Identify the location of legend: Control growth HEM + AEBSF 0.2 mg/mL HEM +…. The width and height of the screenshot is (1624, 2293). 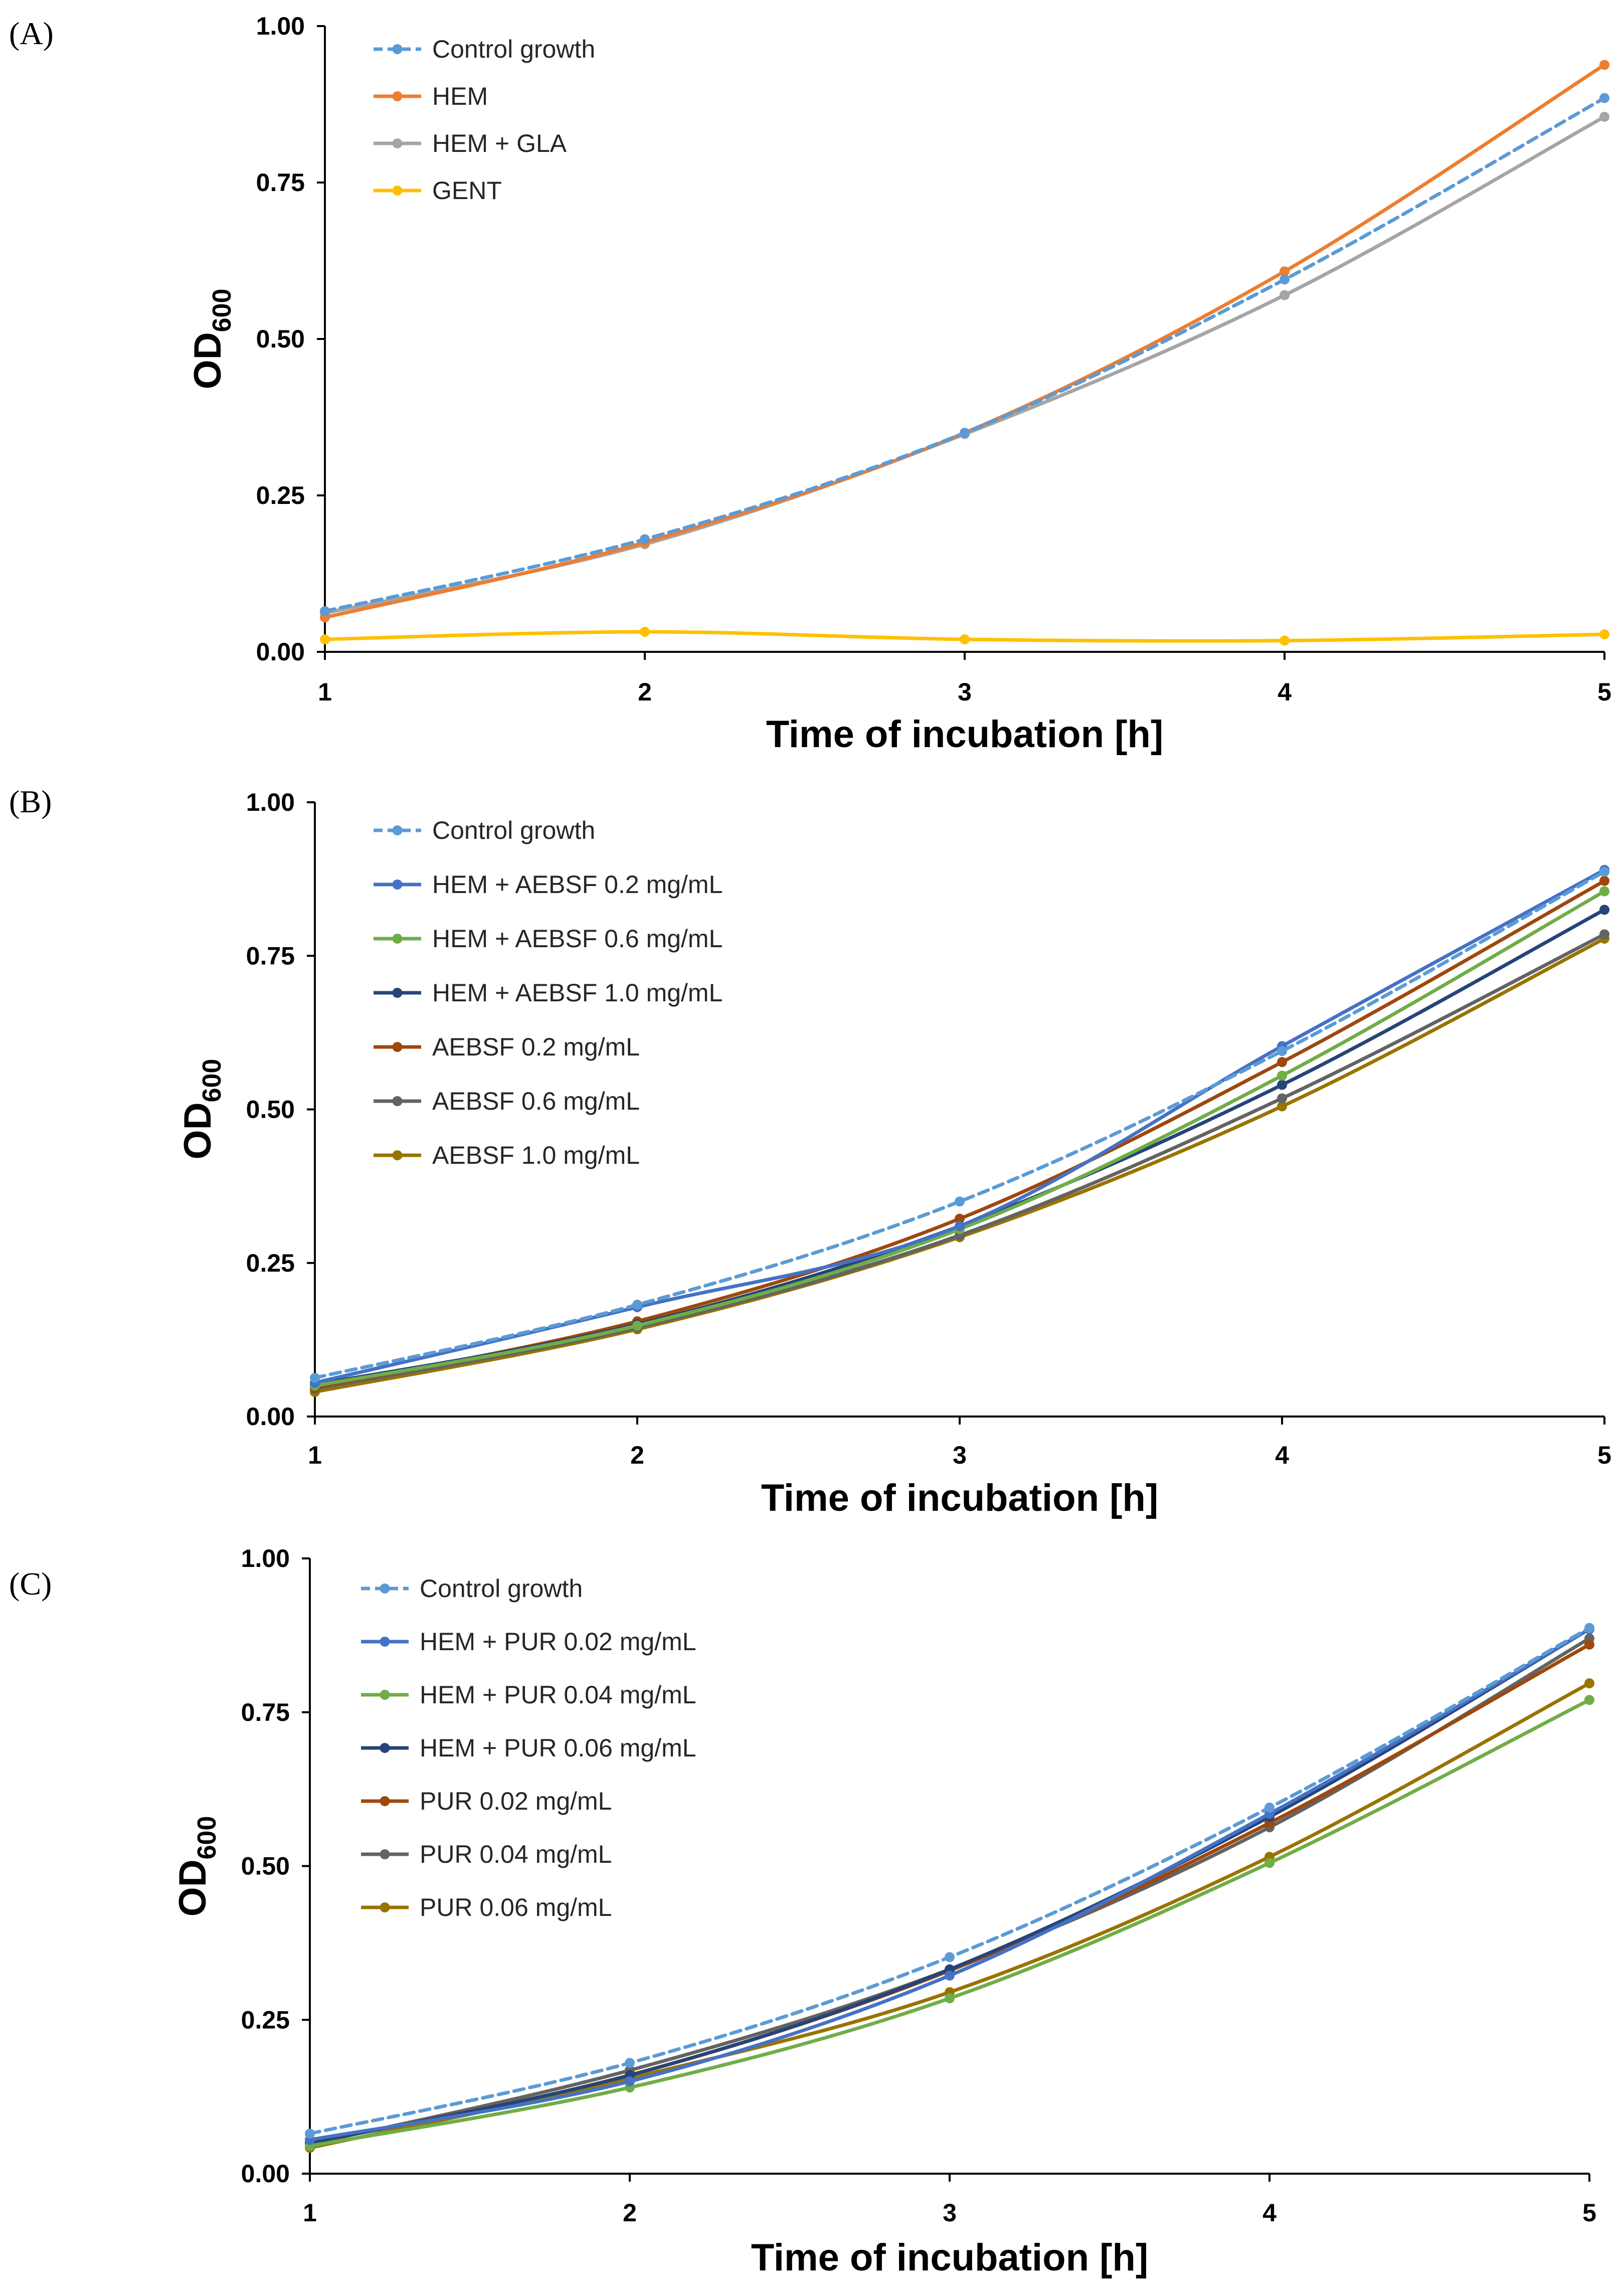
(548, 993).